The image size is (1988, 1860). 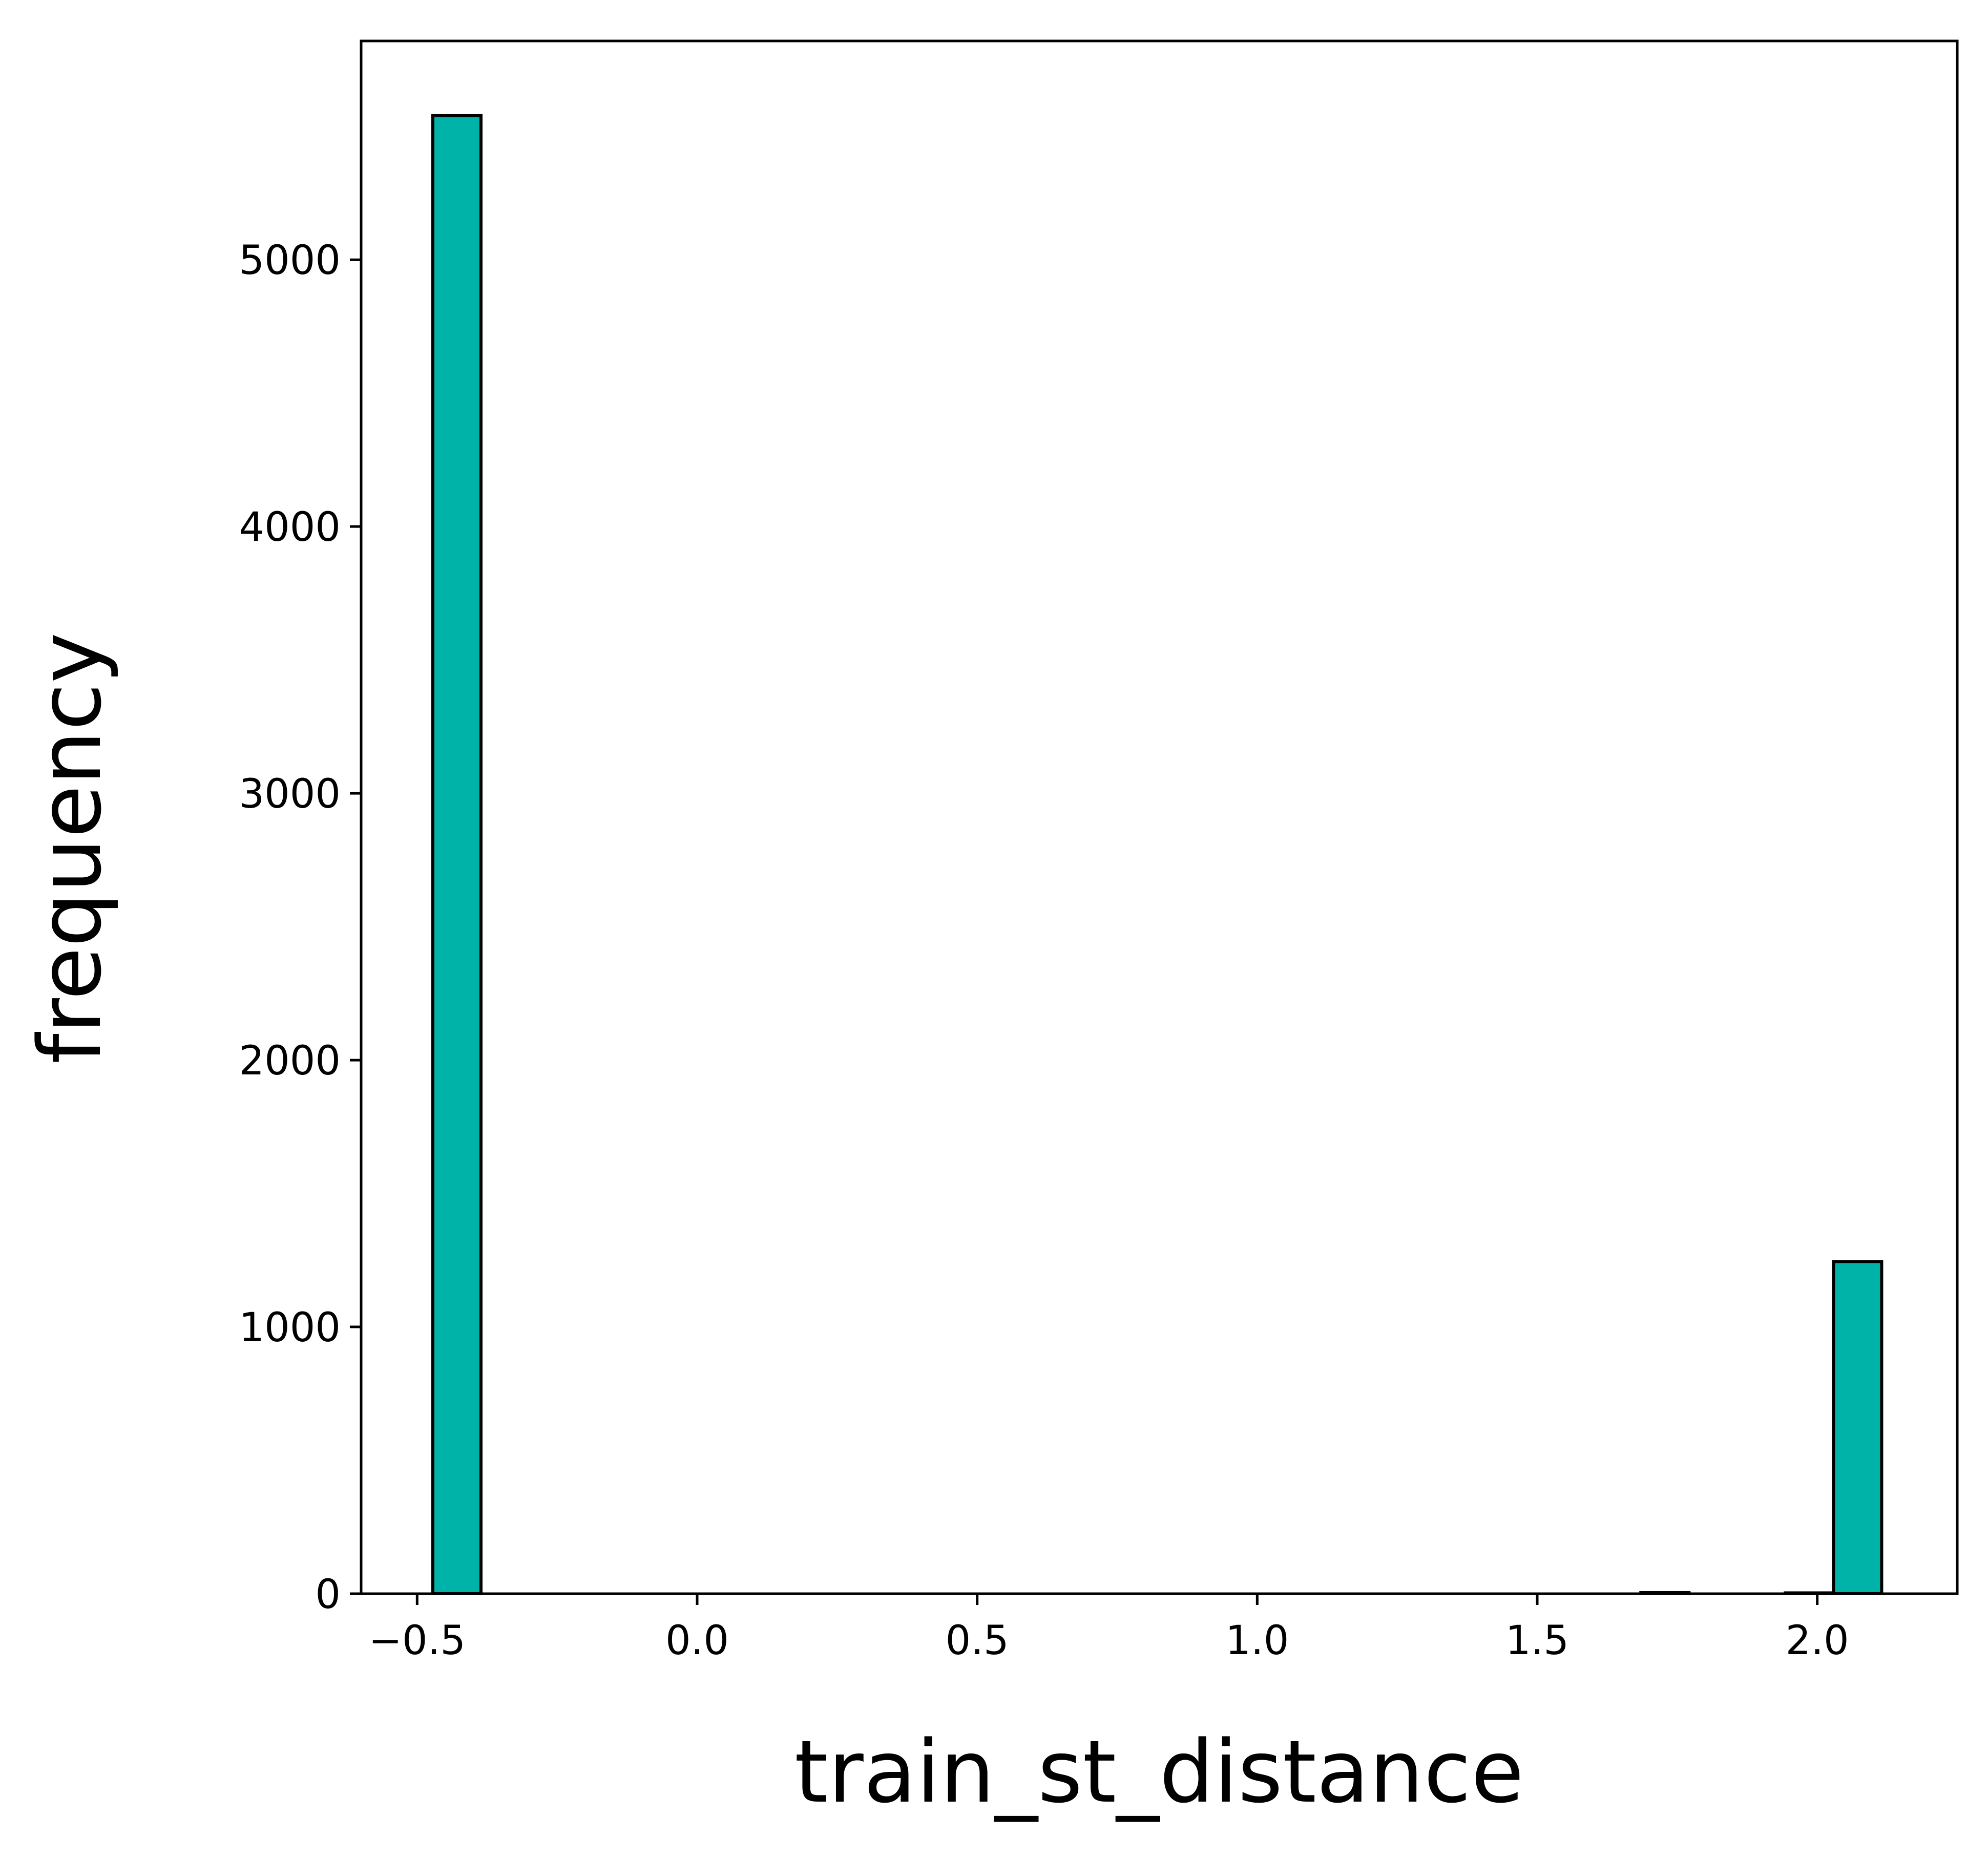 What do you see at coordinates (290, 527) in the screenshot?
I see `y-tick-label: 4000` at bounding box center [290, 527].